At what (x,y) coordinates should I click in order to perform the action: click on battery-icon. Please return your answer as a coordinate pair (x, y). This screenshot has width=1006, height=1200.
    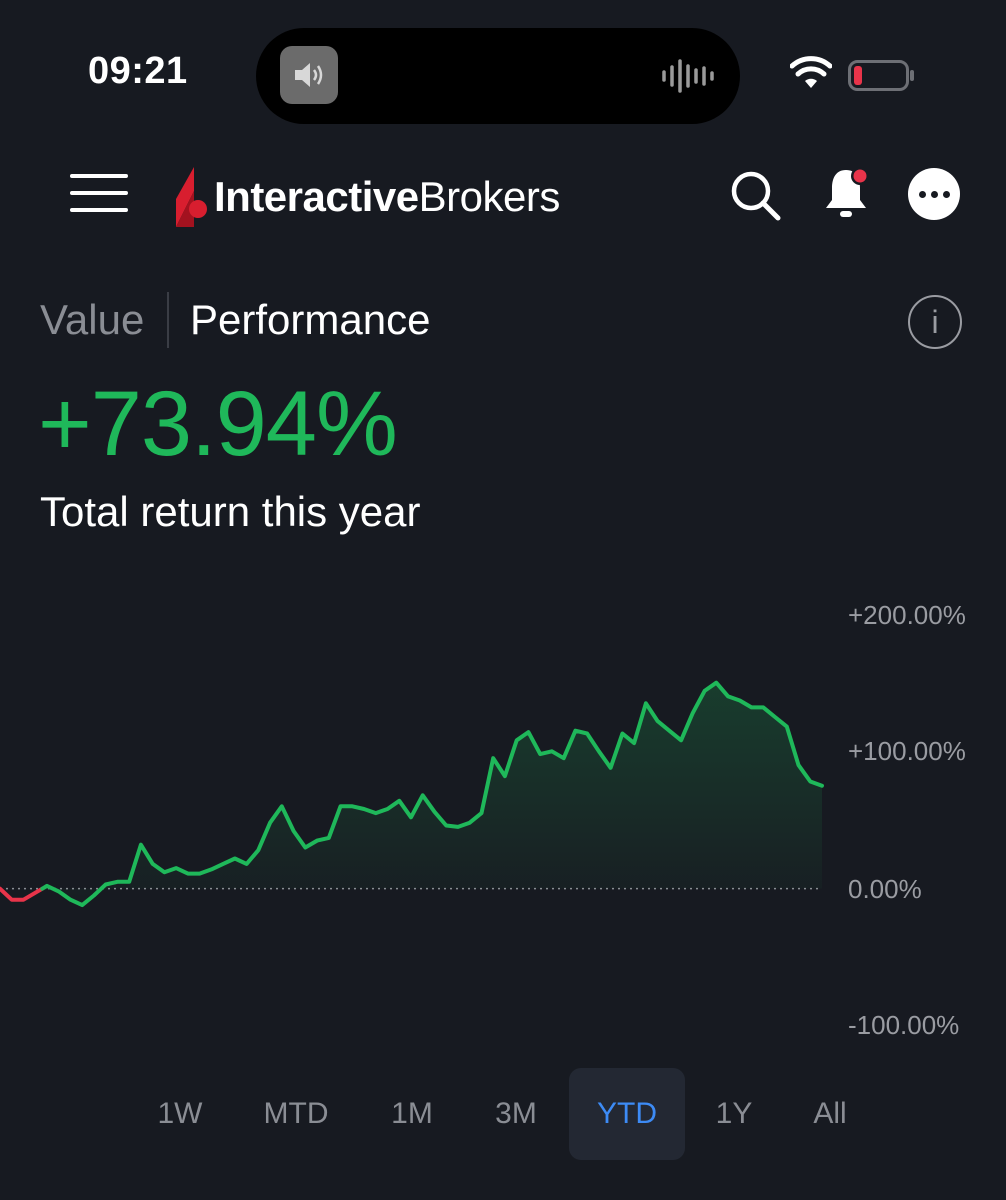
    Looking at the image, I should click on (881, 75).